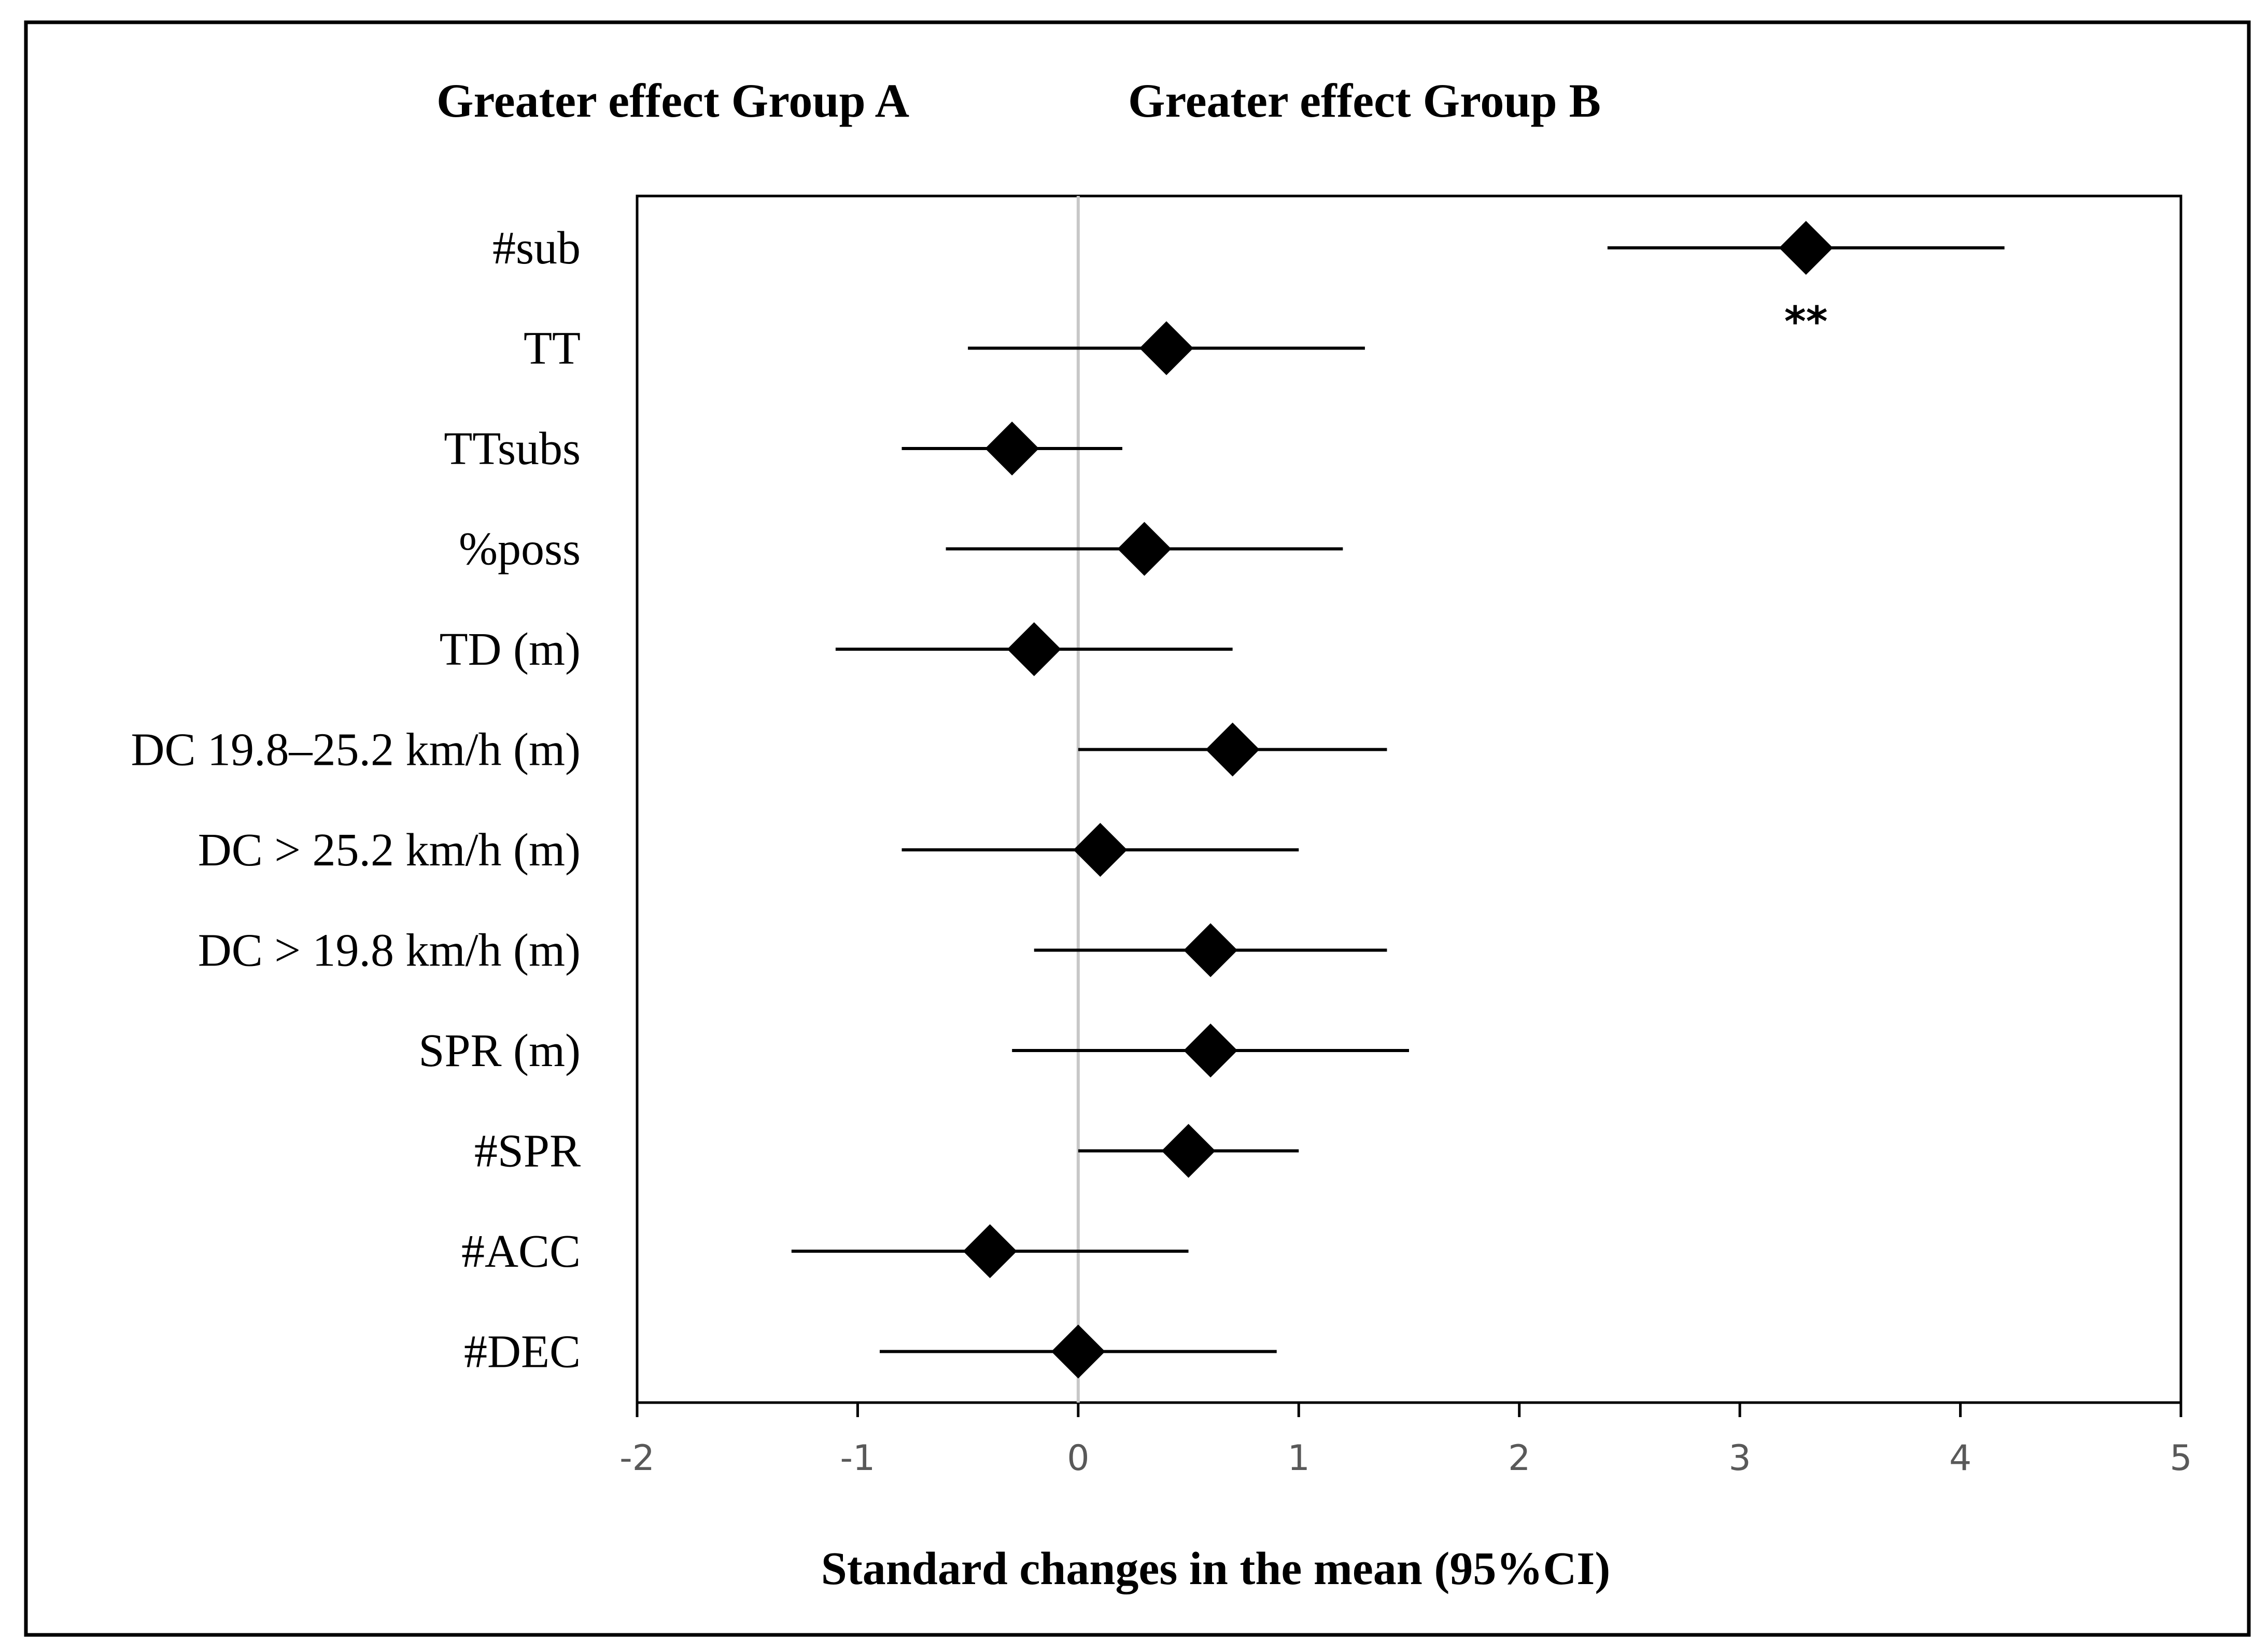 The image size is (2268, 1652). What do you see at coordinates (858, 1458) in the screenshot?
I see `x-tick-label: -1` at bounding box center [858, 1458].